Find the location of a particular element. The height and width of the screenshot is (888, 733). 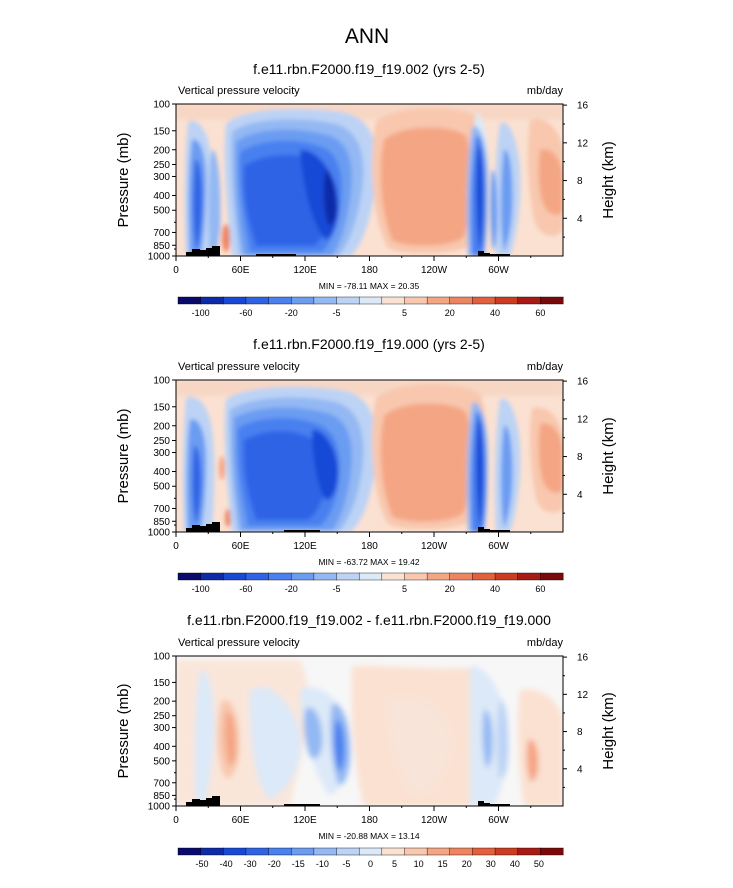

panel-2-colorbar-label: 20 is located at coordinates (450, 589).